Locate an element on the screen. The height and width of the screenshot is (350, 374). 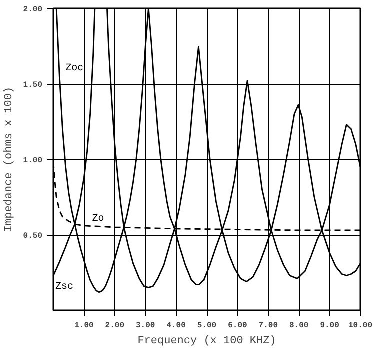
y-tick-label: 1.50 is located at coordinates (33, 85).